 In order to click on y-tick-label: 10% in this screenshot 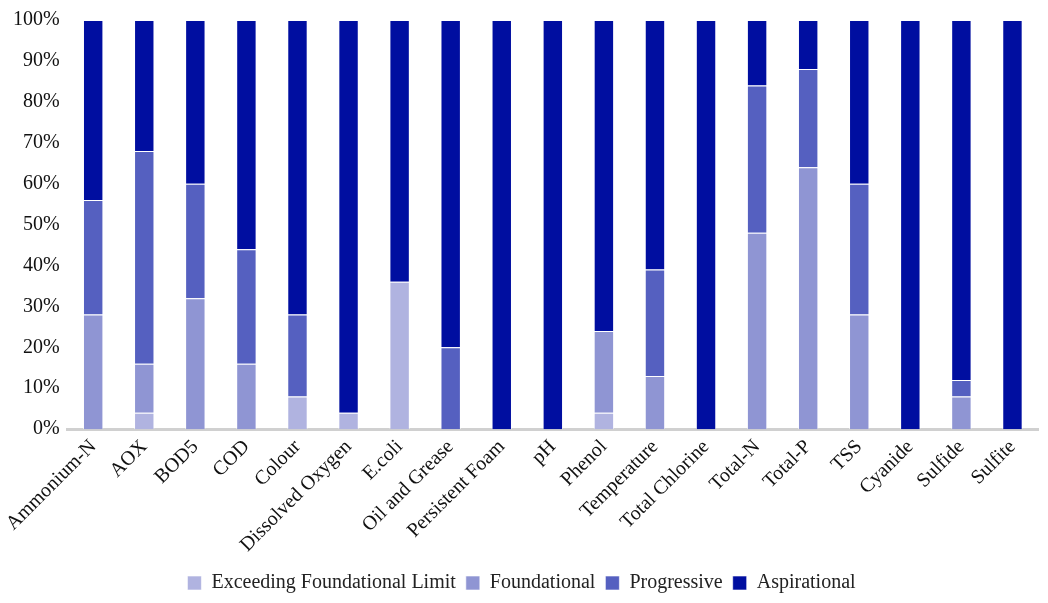, I will do `click(41, 386)`.